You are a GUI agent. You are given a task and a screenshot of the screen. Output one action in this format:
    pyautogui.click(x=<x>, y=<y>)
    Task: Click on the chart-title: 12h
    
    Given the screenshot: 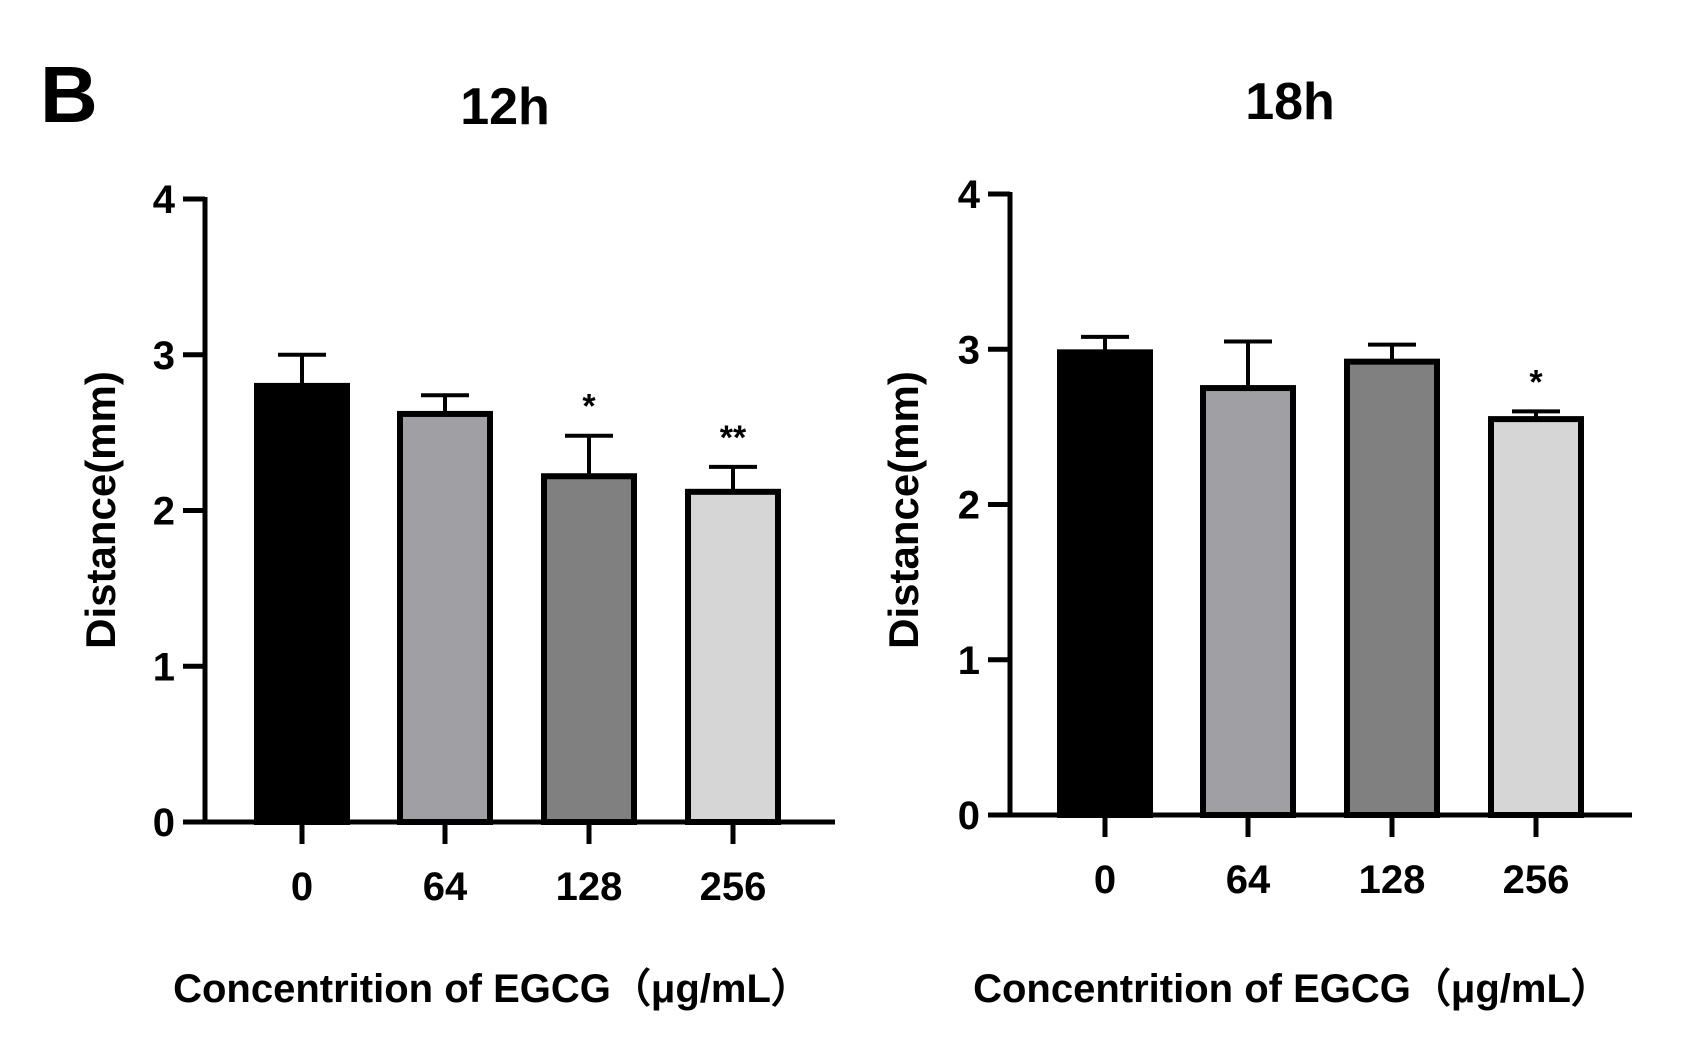 What is the action you would take?
    pyautogui.click(x=505, y=107)
    